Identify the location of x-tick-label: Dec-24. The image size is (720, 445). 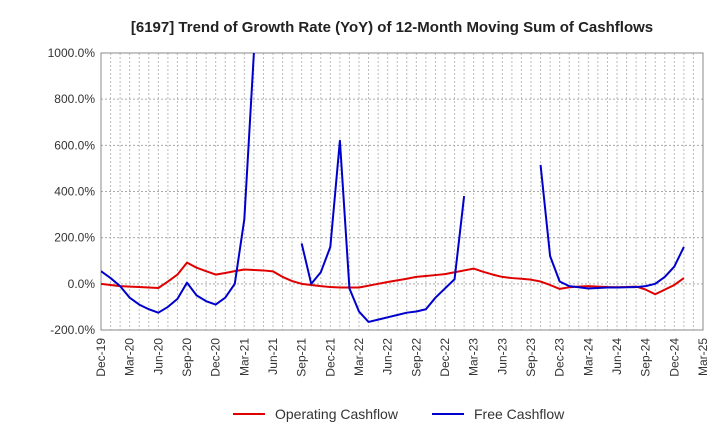
(674, 357).